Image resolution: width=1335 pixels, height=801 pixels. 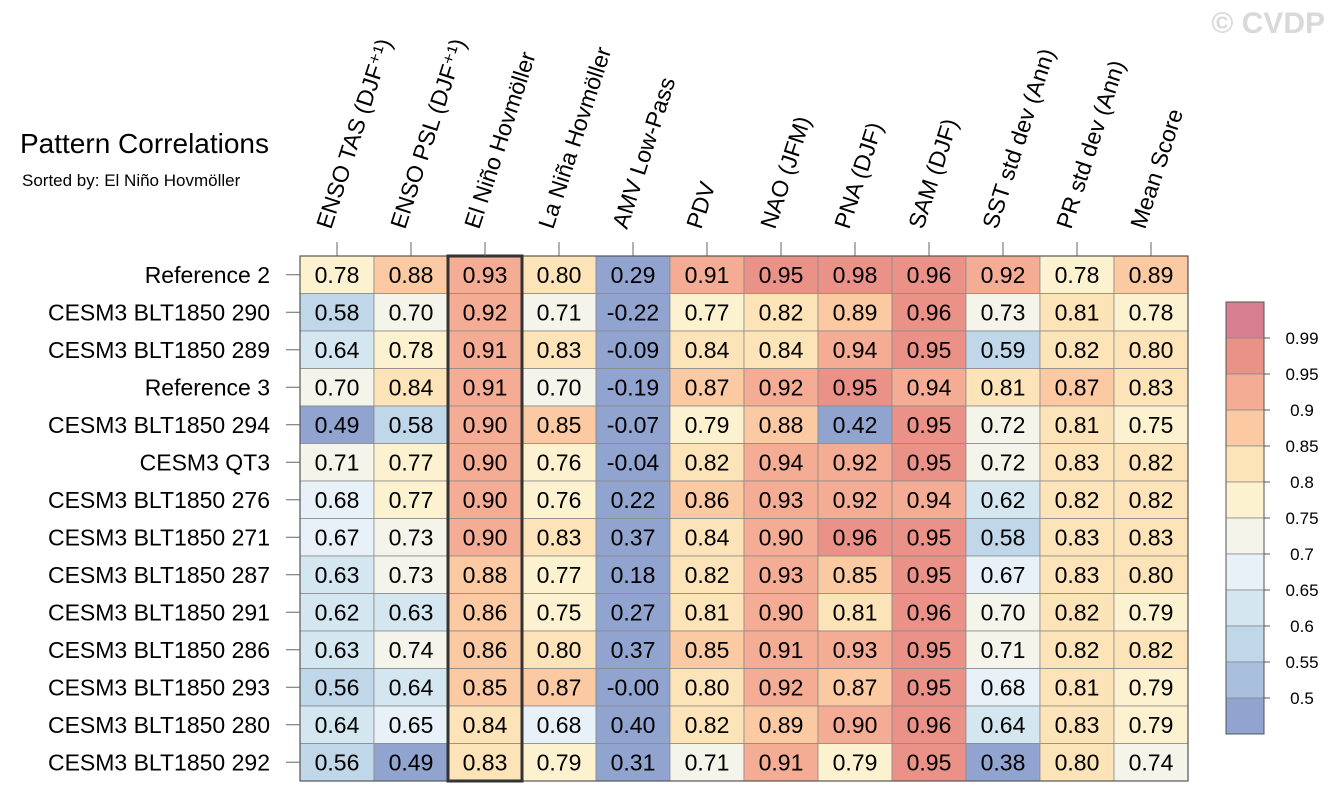 I want to click on cell-value-label: -0.04, so click(x=633, y=462).